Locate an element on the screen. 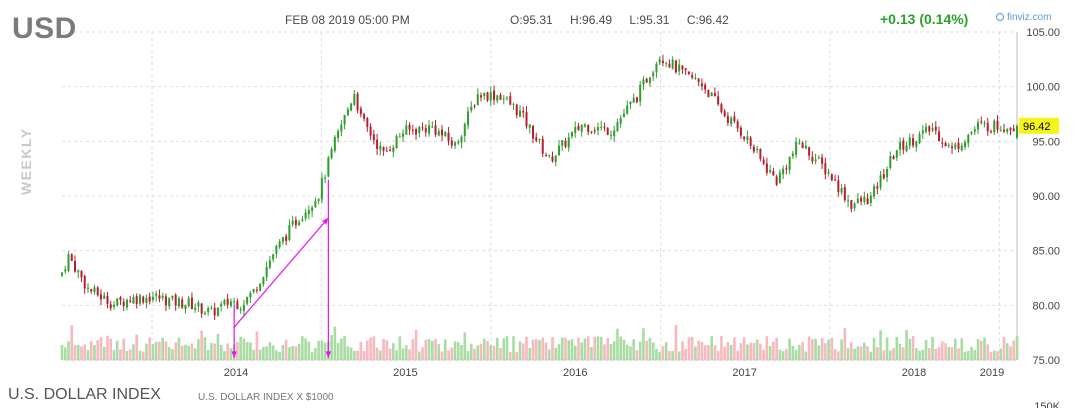 This screenshot has height=408, width=1090. finviz-link-label: finviz.com is located at coordinates (1029, 17).